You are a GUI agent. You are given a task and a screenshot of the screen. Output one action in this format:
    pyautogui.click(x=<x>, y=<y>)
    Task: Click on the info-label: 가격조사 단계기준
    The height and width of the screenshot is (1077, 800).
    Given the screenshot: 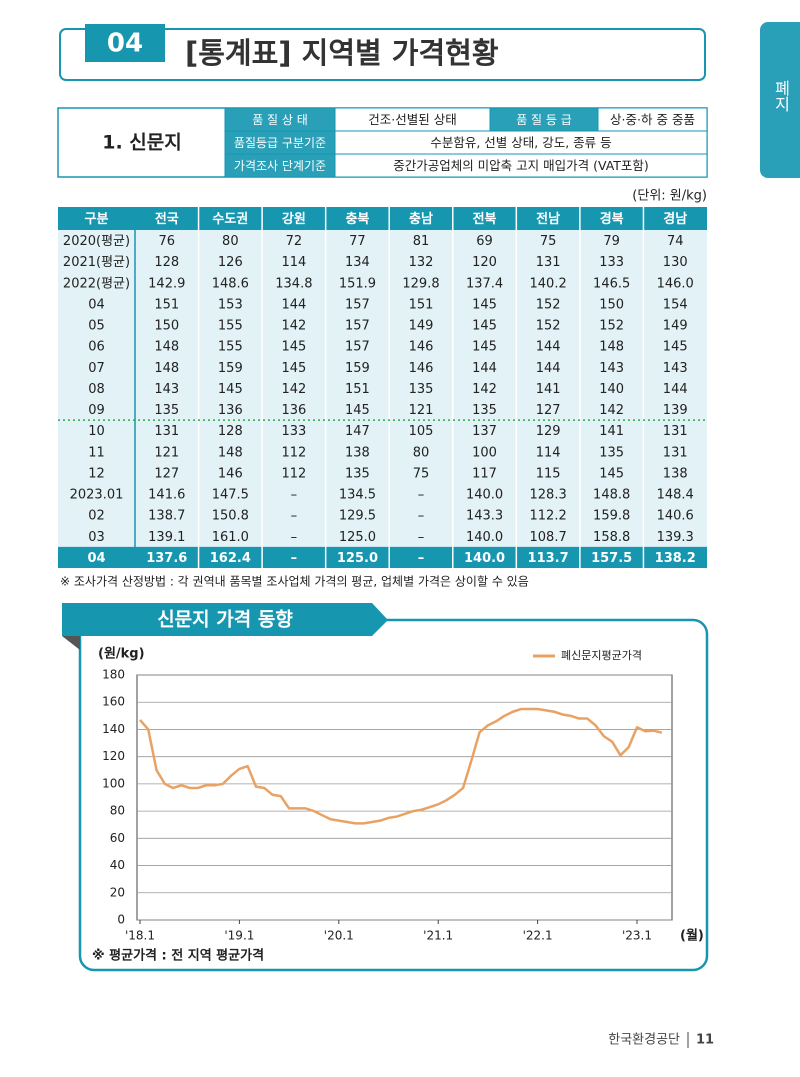 What is the action you would take?
    pyautogui.click(x=280, y=166)
    